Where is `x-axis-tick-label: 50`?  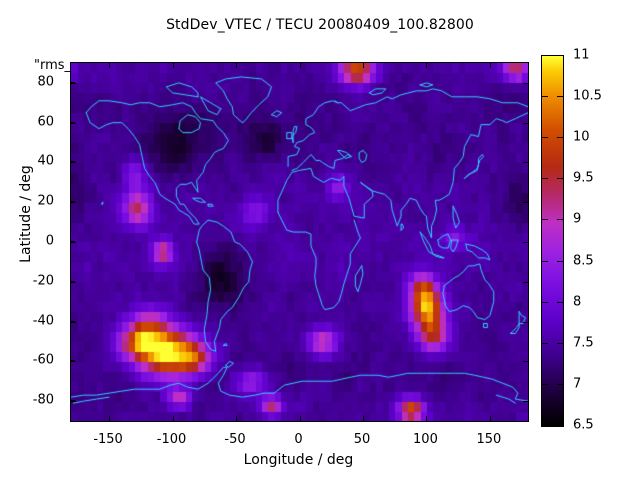
x-axis-tick-label: 50 is located at coordinates (362, 439).